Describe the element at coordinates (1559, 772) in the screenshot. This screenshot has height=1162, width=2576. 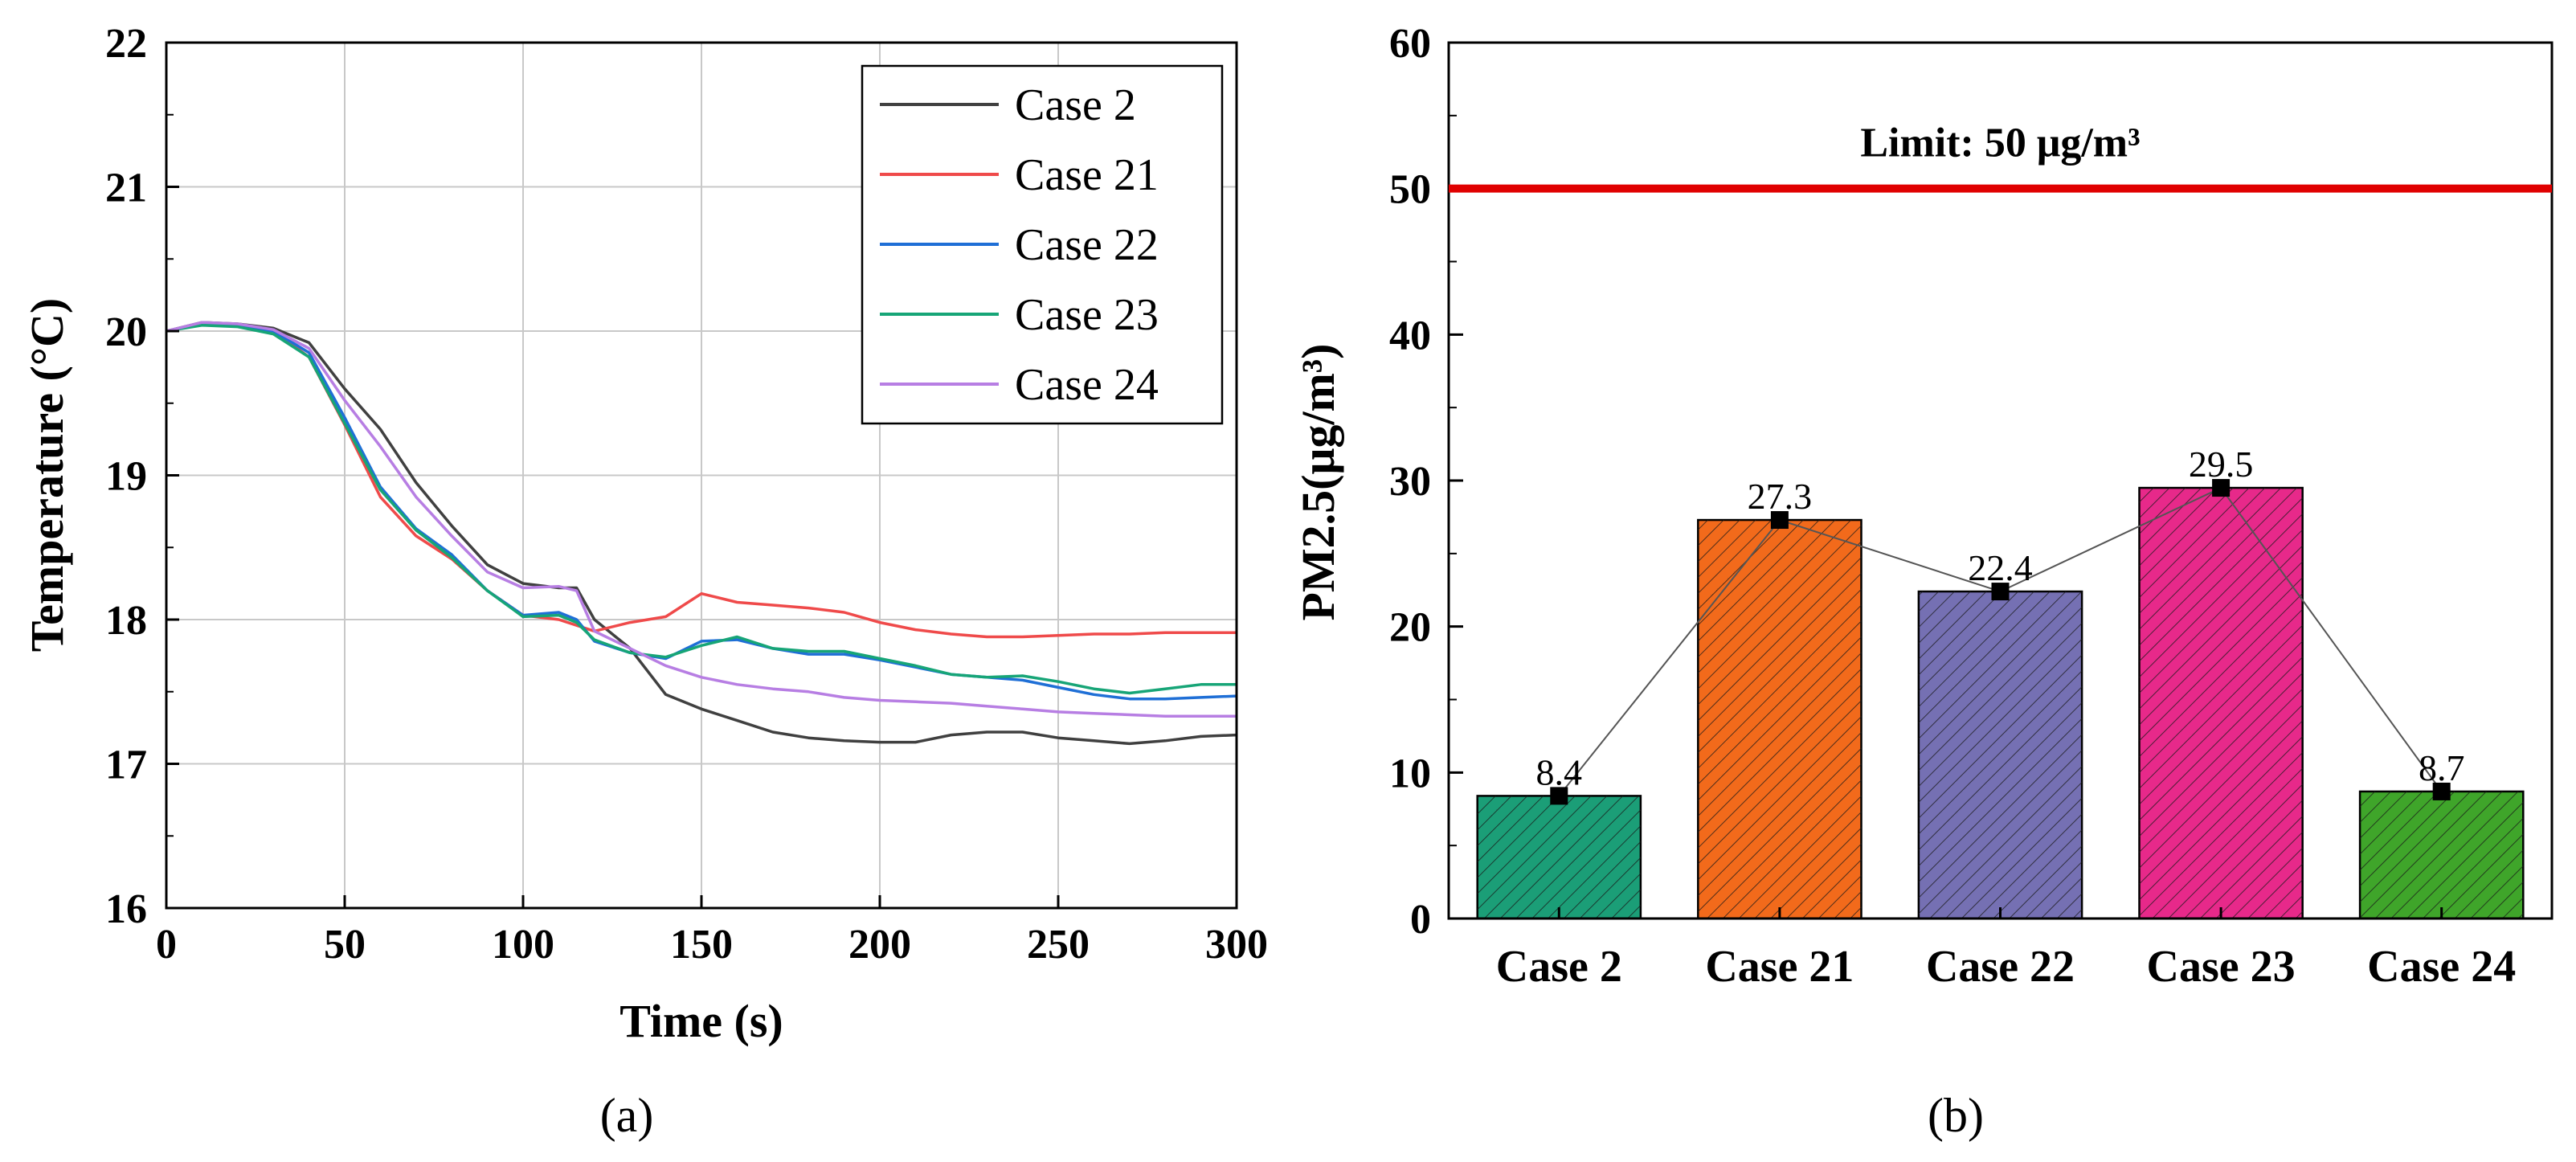
I see `value-label: 8.4` at that location.